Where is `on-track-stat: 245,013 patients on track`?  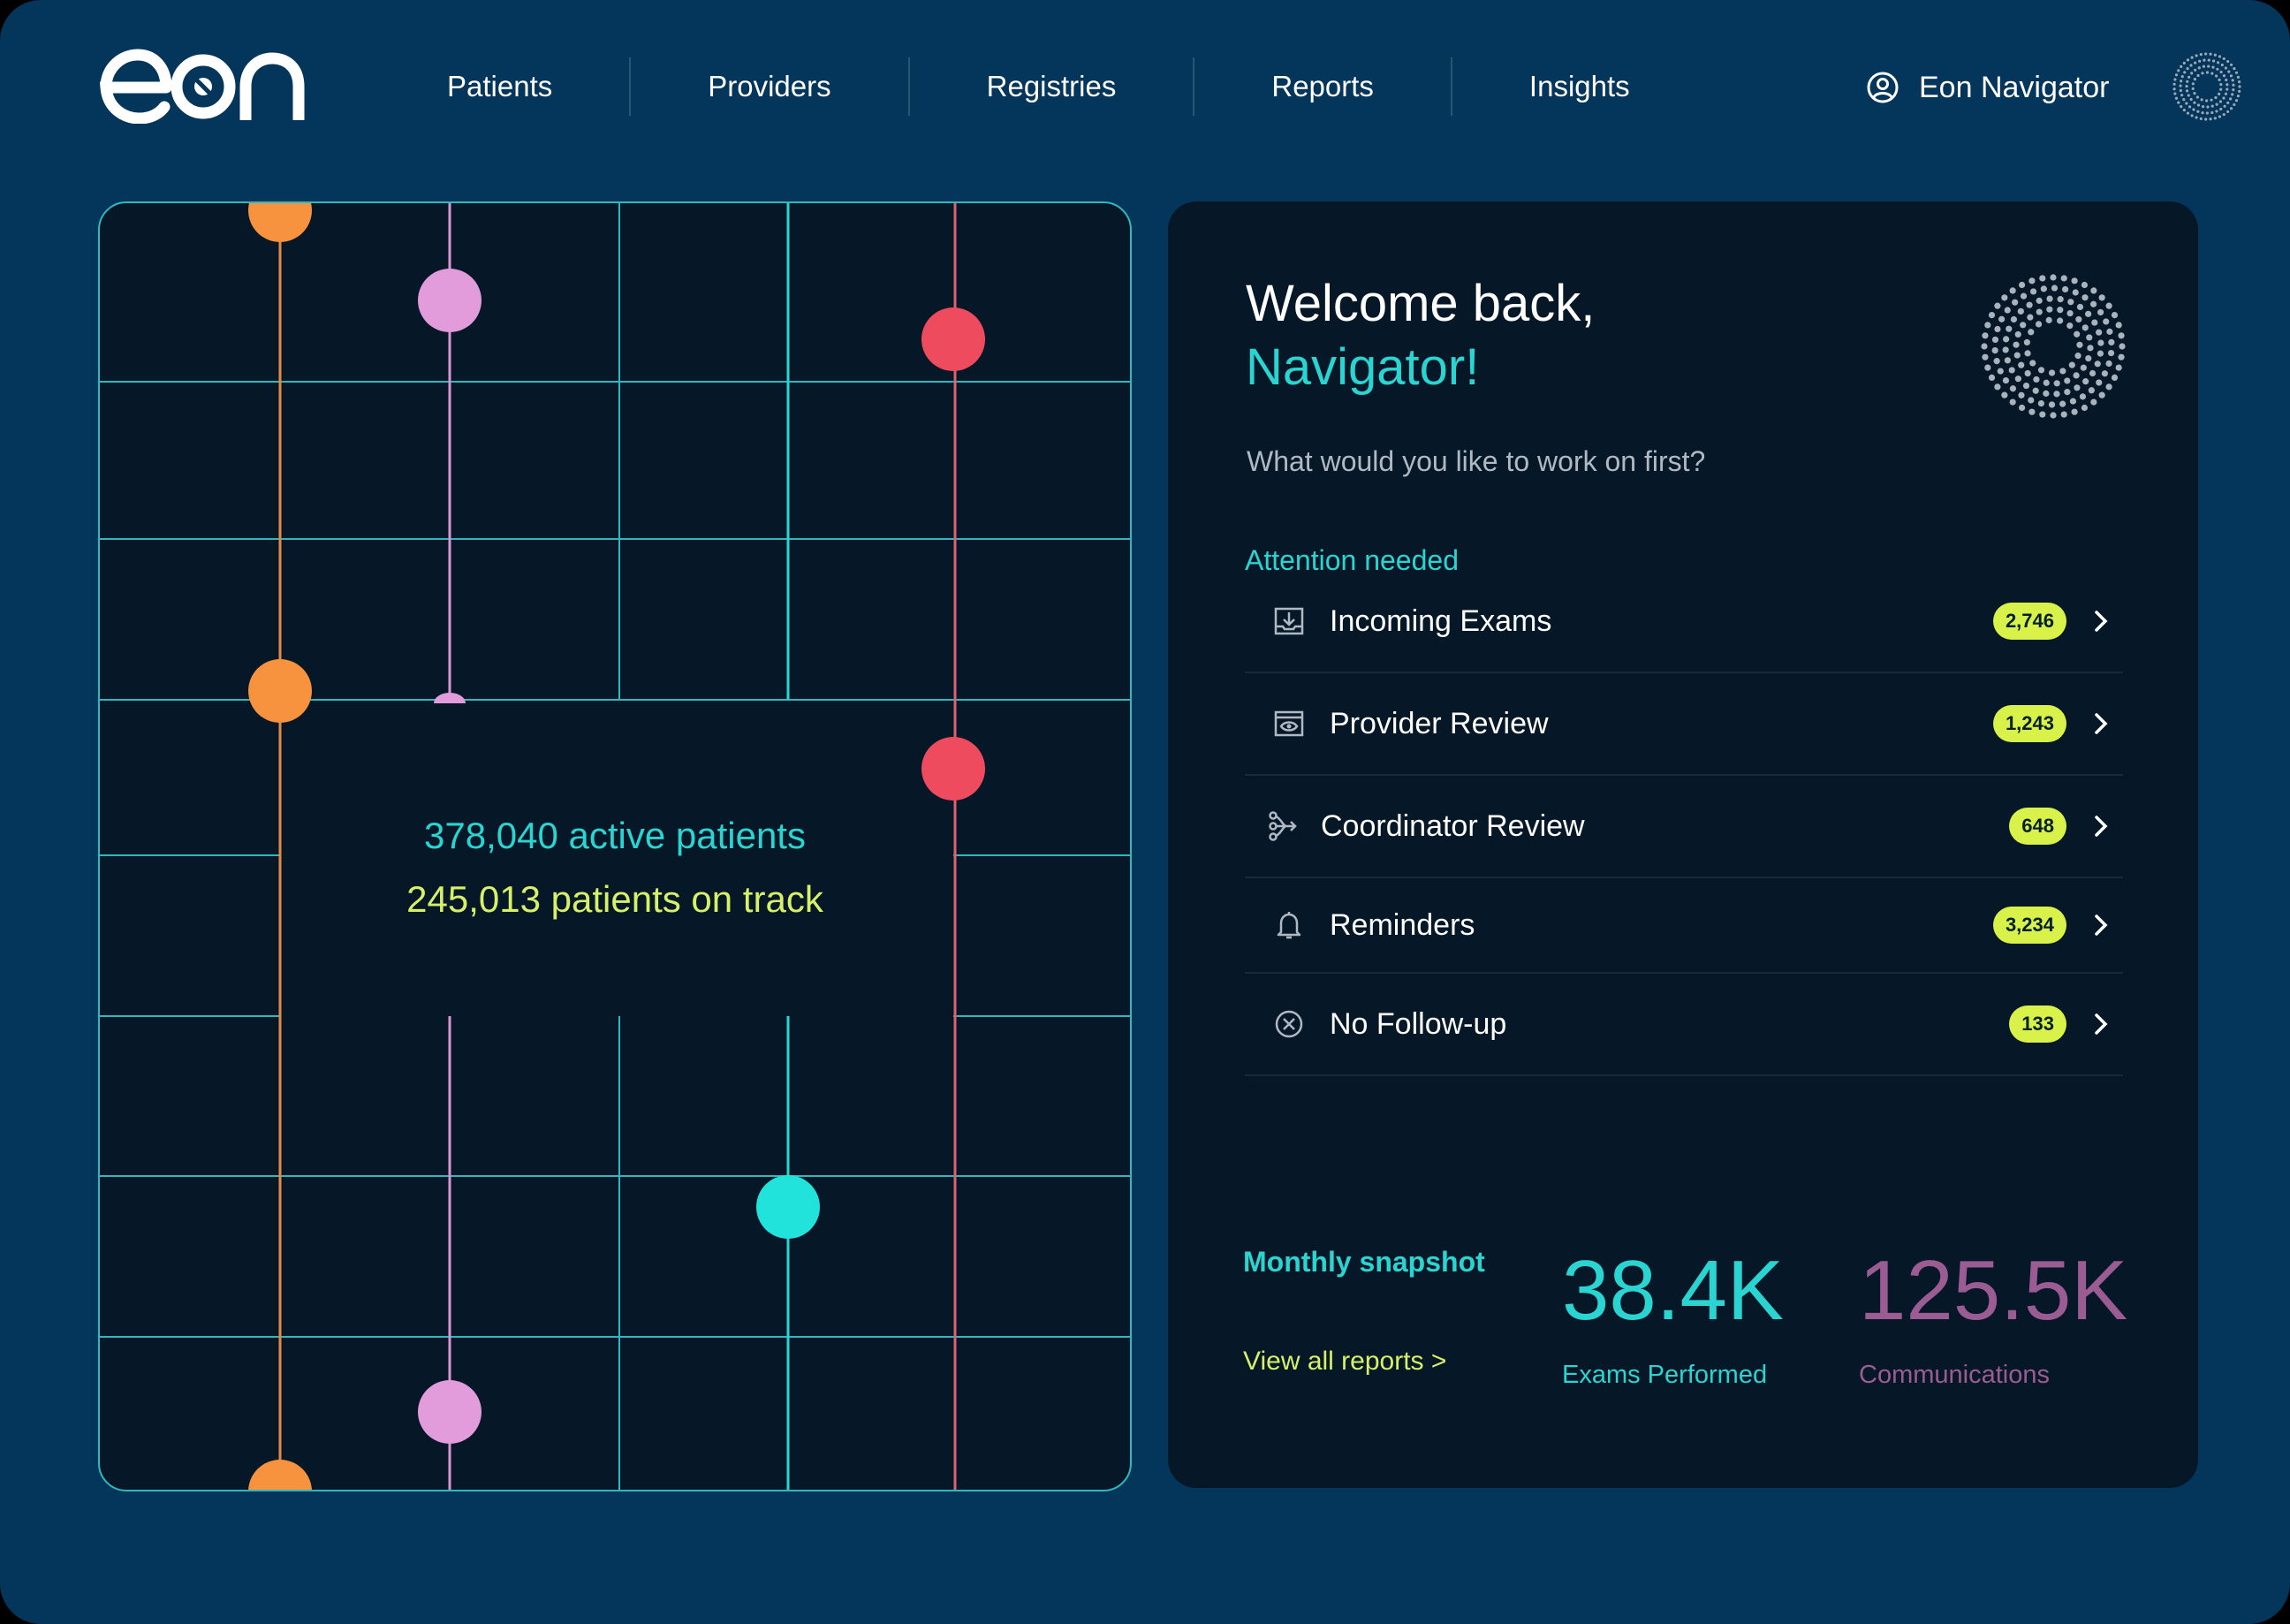
on-track-stat: 245,013 patients on track is located at coordinates (614, 899).